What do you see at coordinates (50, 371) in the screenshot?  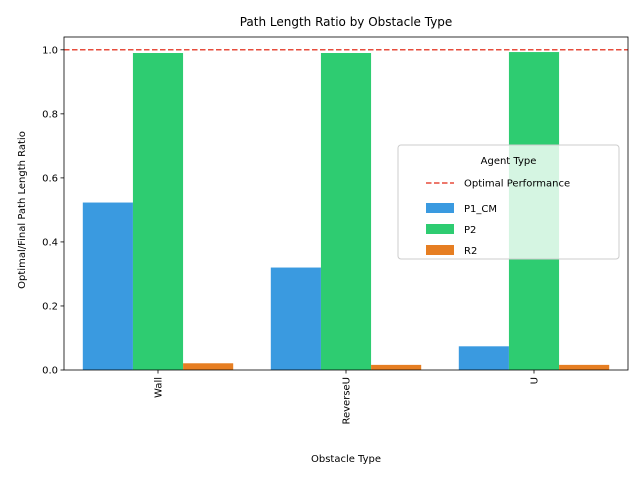 I see `y-tick-label: 0.0` at bounding box center [50, 371].